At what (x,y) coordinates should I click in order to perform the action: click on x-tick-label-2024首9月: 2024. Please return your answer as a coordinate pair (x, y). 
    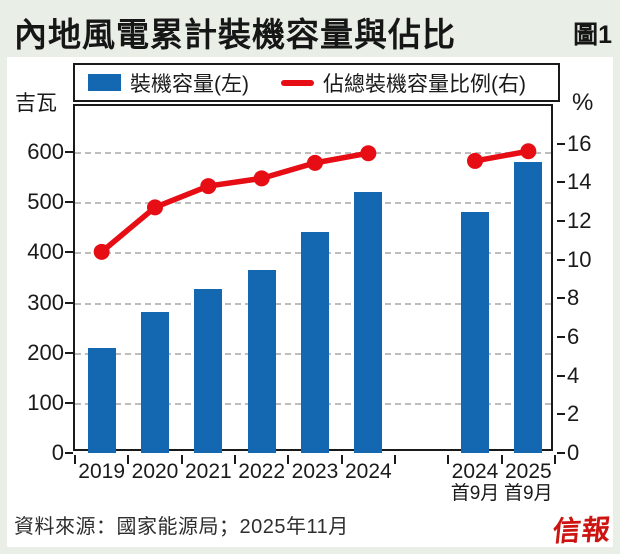
    Looking at the image, I should click on (475, 471).